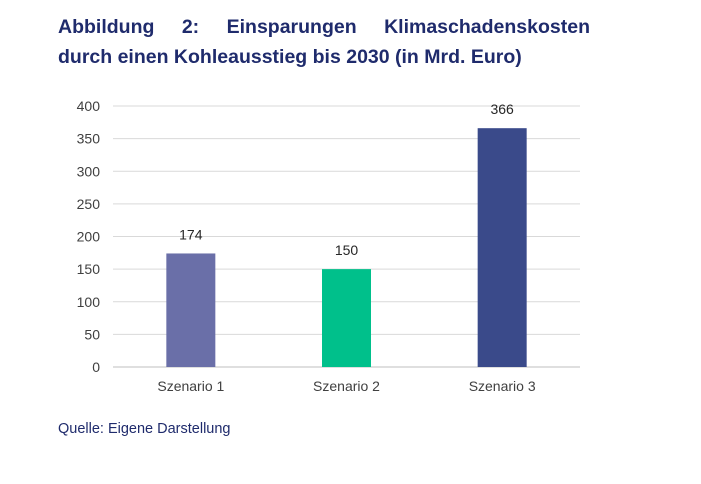 Image resolution: width=701 pixels, height=484 pixels. Describe the element at coordinates (346, 386) in the screenshot. I see `x-tick-label: Szenario 2` at that location.